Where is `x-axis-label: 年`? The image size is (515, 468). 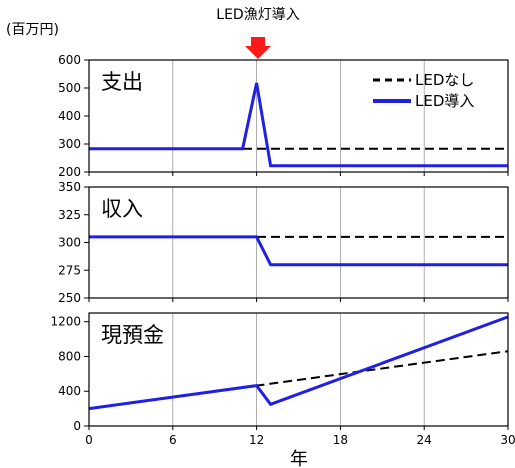 x-axis-label: 年 is located at coordinates (299, 458).